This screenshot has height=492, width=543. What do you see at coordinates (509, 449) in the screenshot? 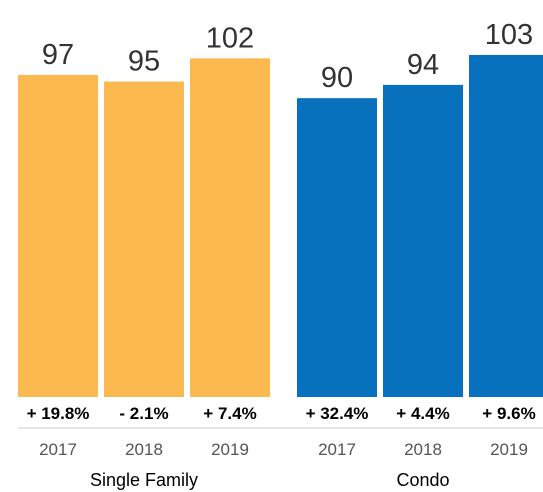
I see `year-tick-label-condo-2019: 2019` at bounding box center [509, 449].